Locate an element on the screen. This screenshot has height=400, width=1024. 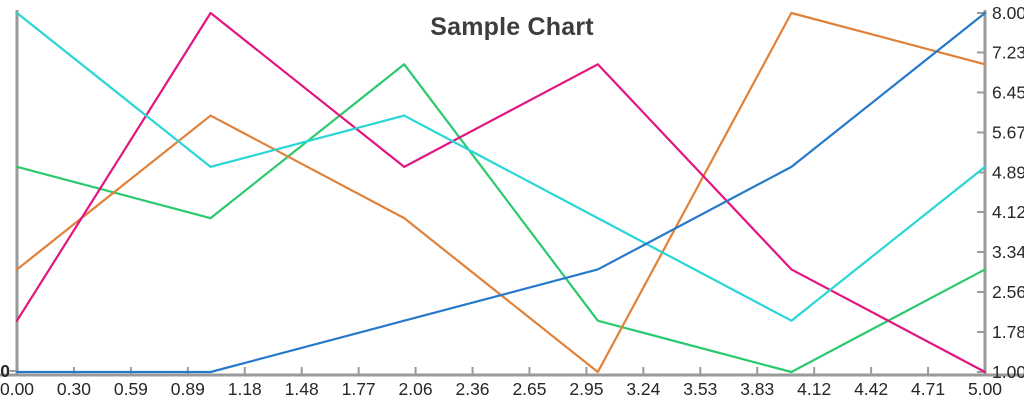
y-tick-label-left: 0 is located at coordinates (5, 371).